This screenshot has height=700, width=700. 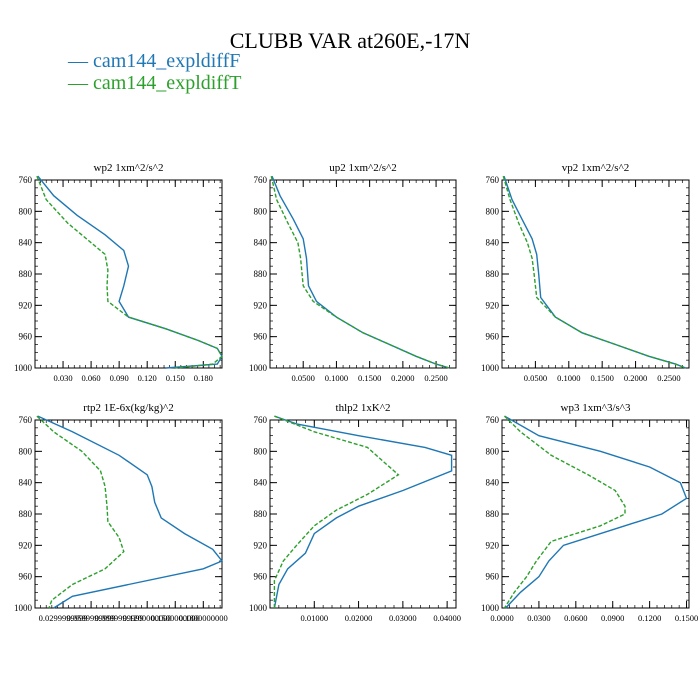 What do you see at coordinates (62, 378) in the screenshot?
I see `x-tick-label: 0.030` at bounding box center [62, 378].